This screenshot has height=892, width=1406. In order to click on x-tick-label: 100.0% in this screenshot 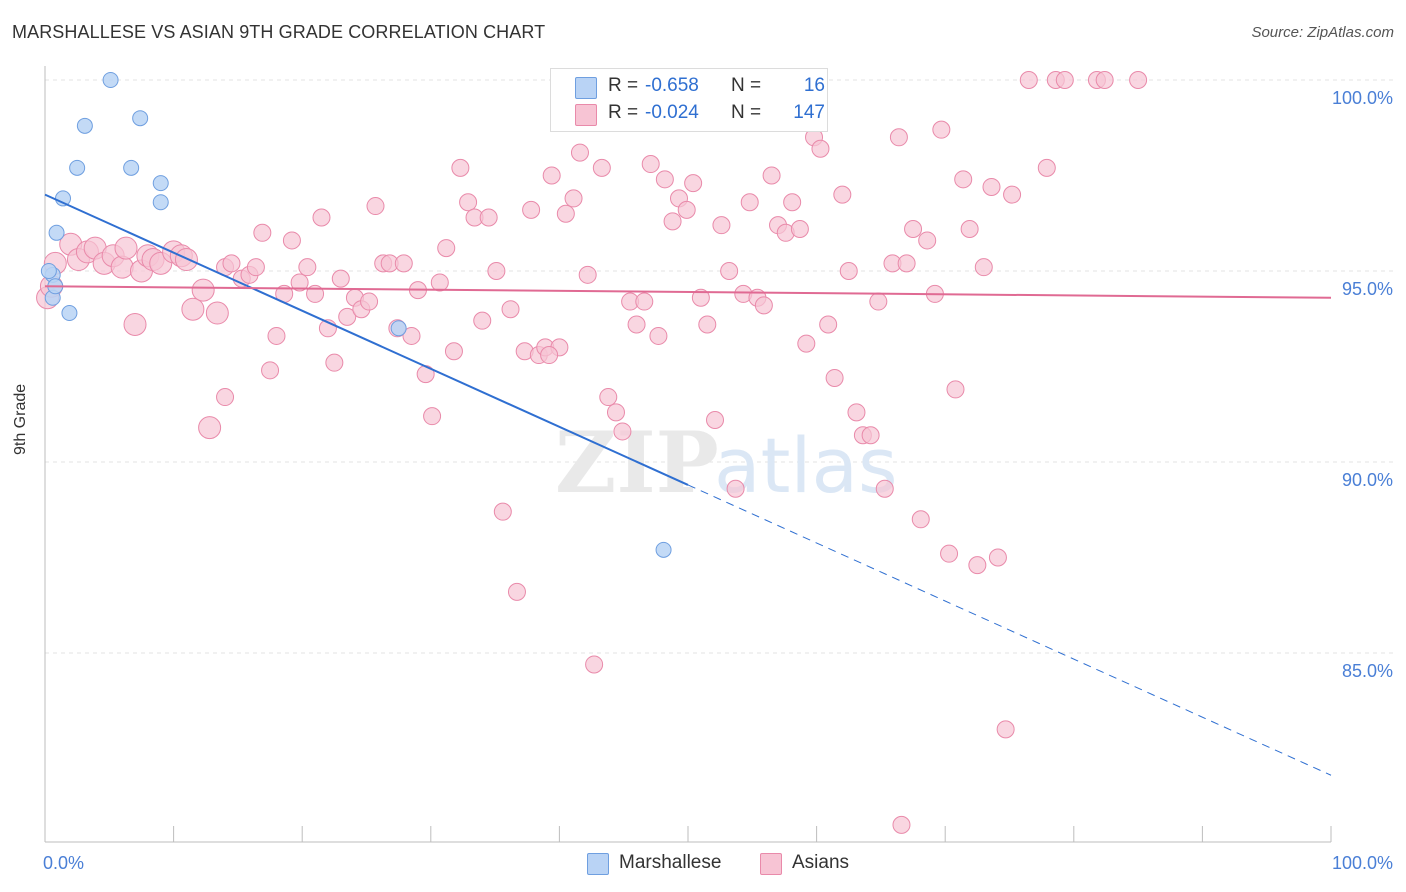, I will do `click(1362, 863)`.